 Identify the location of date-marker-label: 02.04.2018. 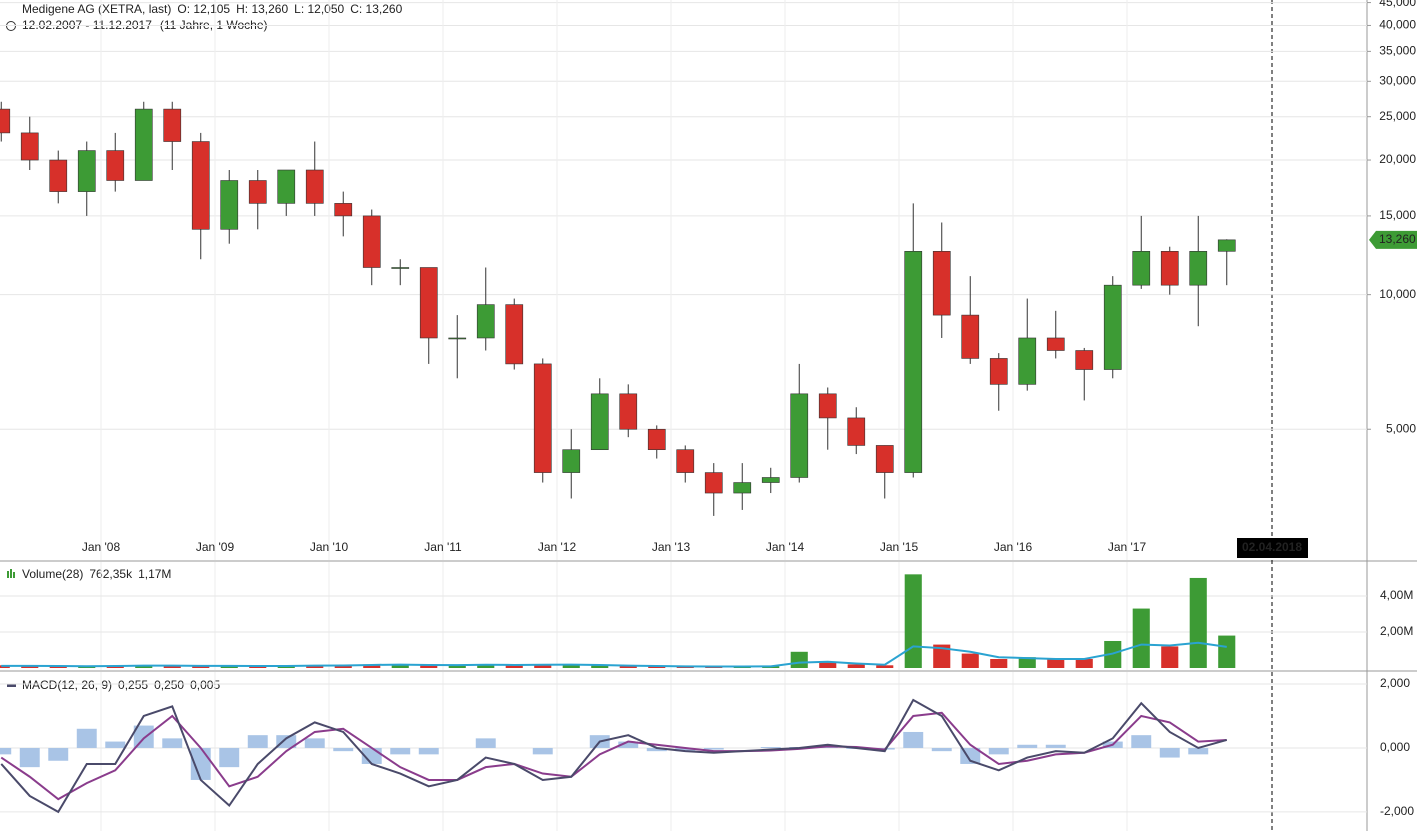
(1272, 547).